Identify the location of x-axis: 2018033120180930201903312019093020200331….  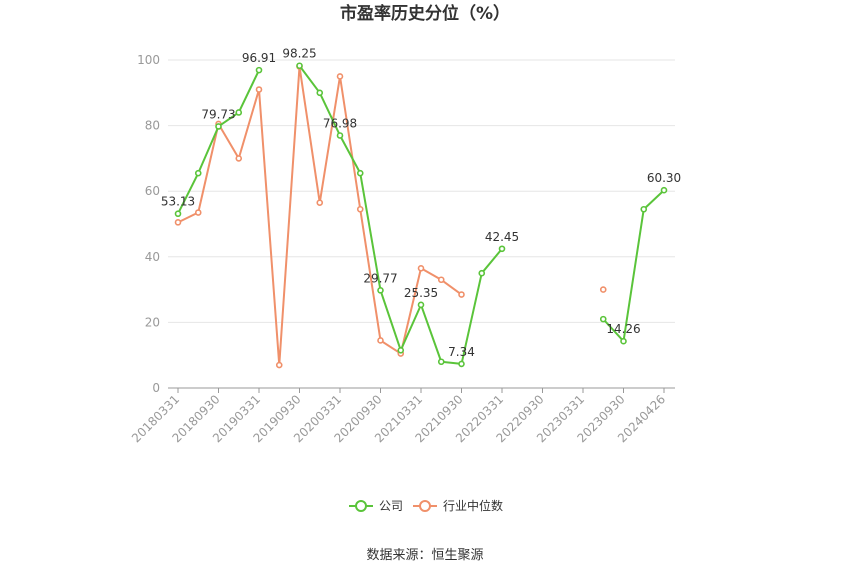
(402, 416).